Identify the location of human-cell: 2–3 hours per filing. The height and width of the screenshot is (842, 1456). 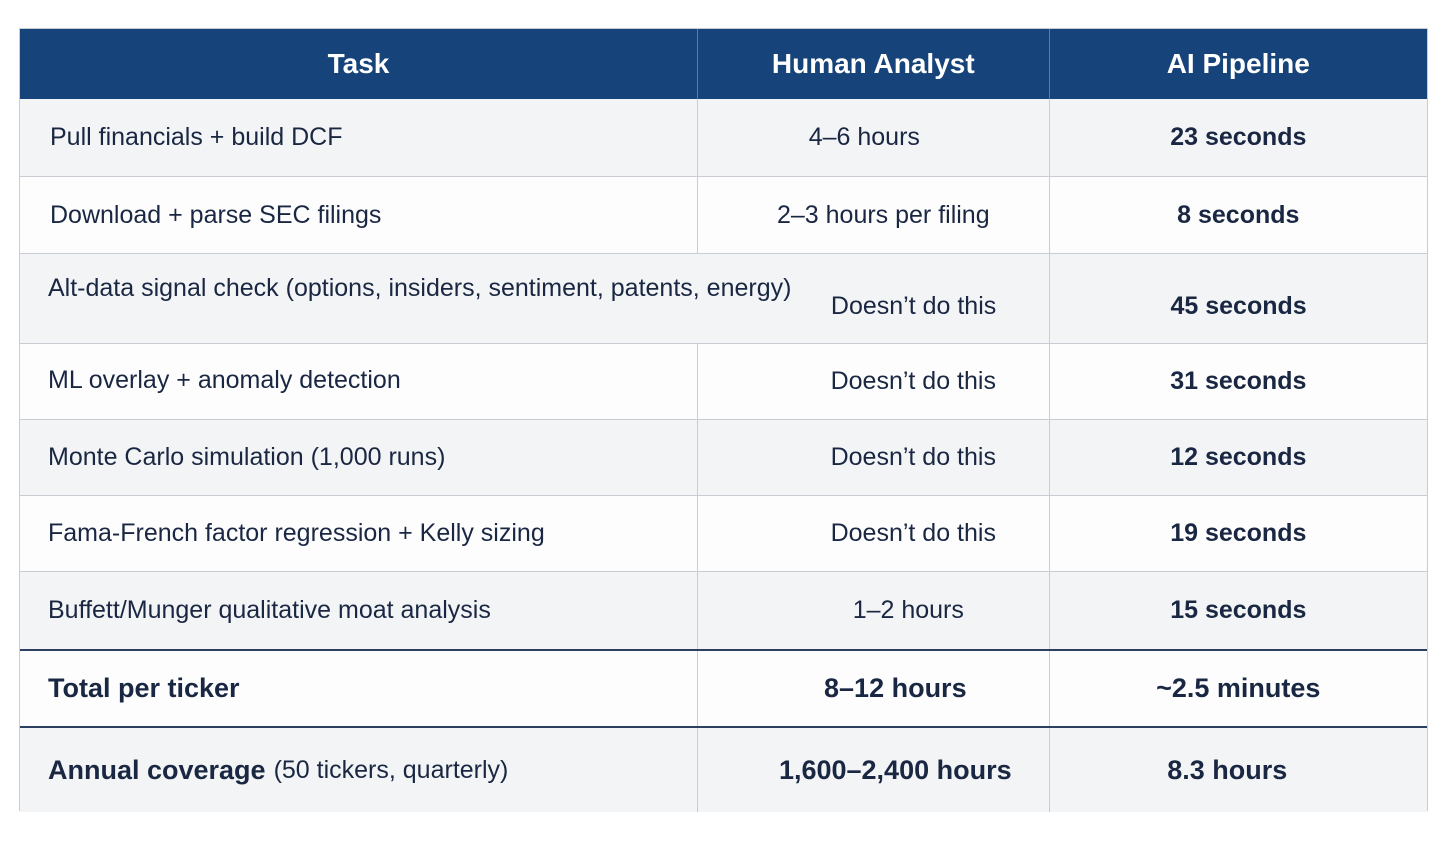
(873, 215).